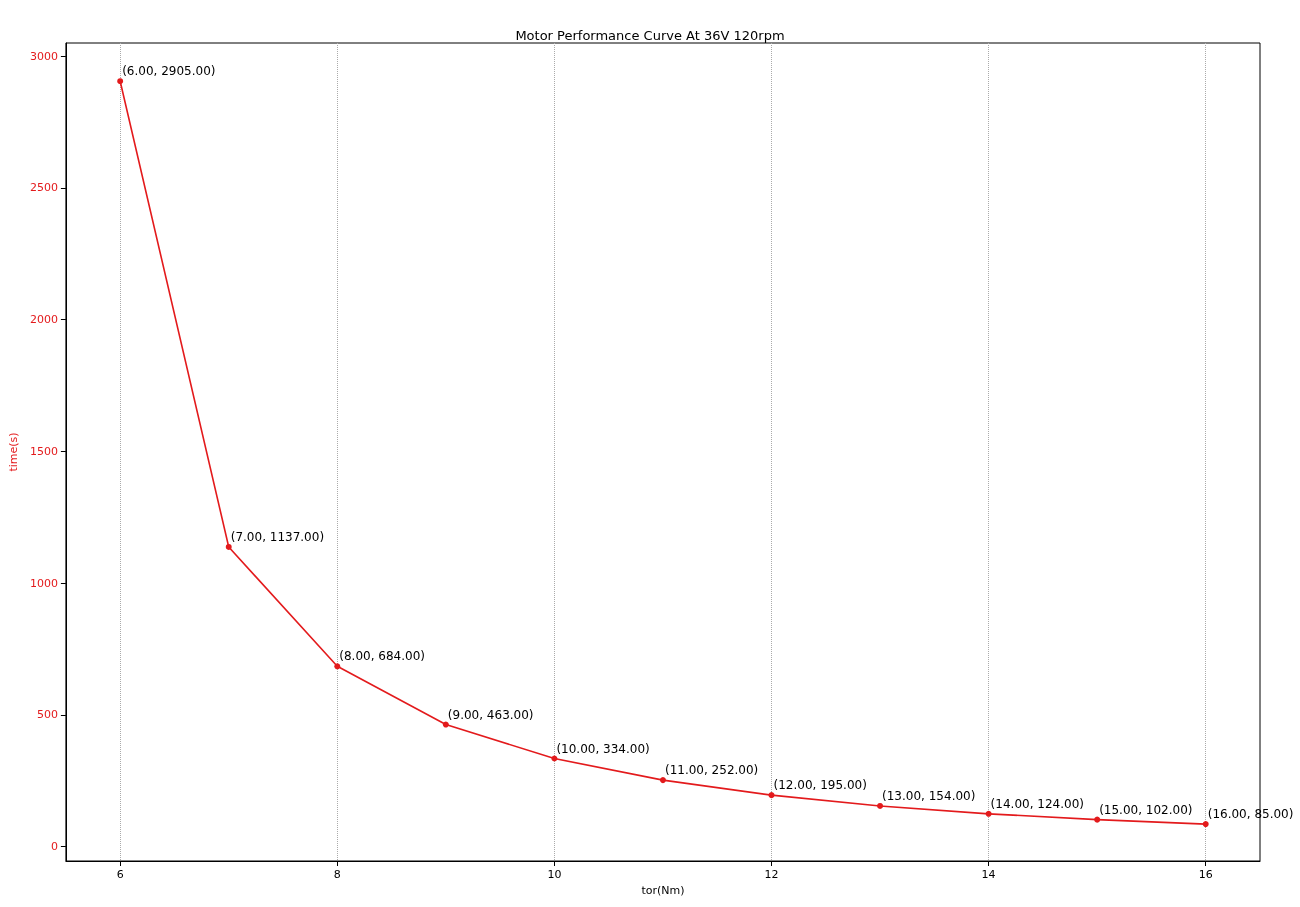 This screenshot has height=907, width=1300. Describe the element at coordinates (13, 452) in the screenshot. I see `y-axis-title: time(s)` at that location.